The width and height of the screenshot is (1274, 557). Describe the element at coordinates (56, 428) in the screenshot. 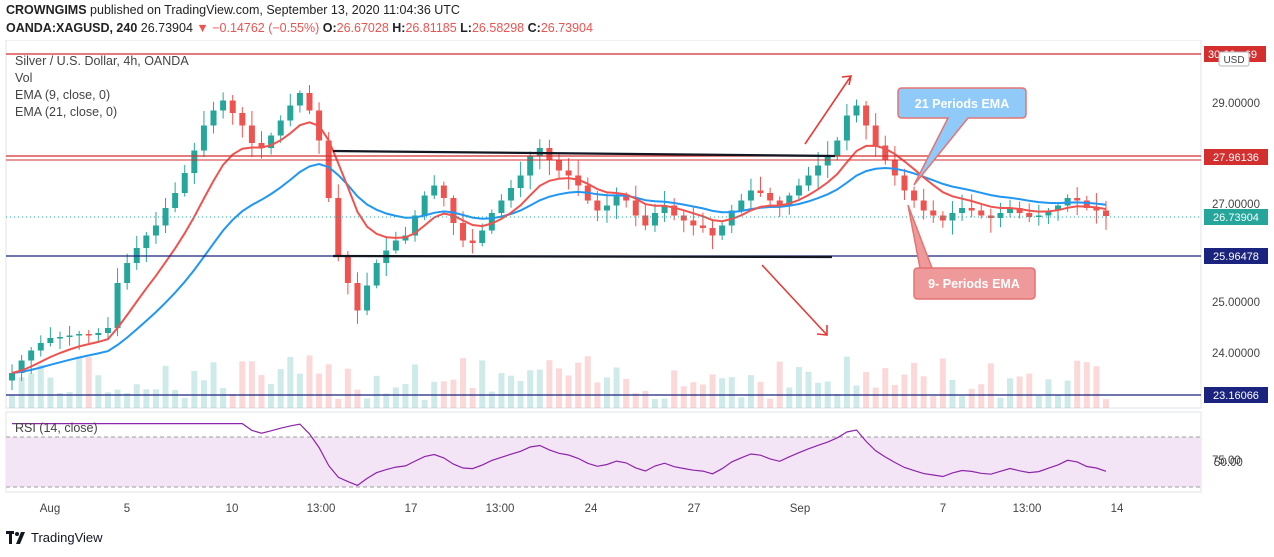

I see `legend-rsi: RSI (14, close)` at that location.